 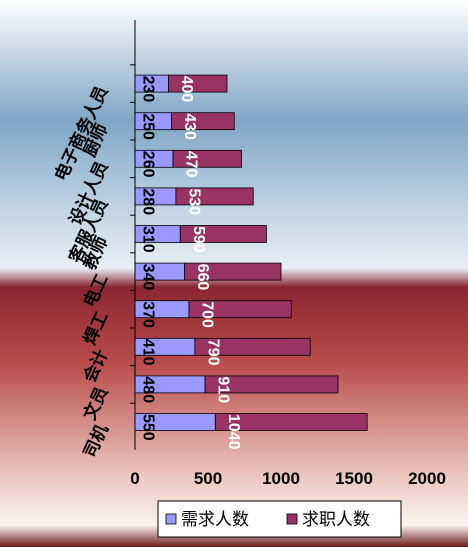 I want to click on data-label-applicants: 660, so click(x=202, y=277).